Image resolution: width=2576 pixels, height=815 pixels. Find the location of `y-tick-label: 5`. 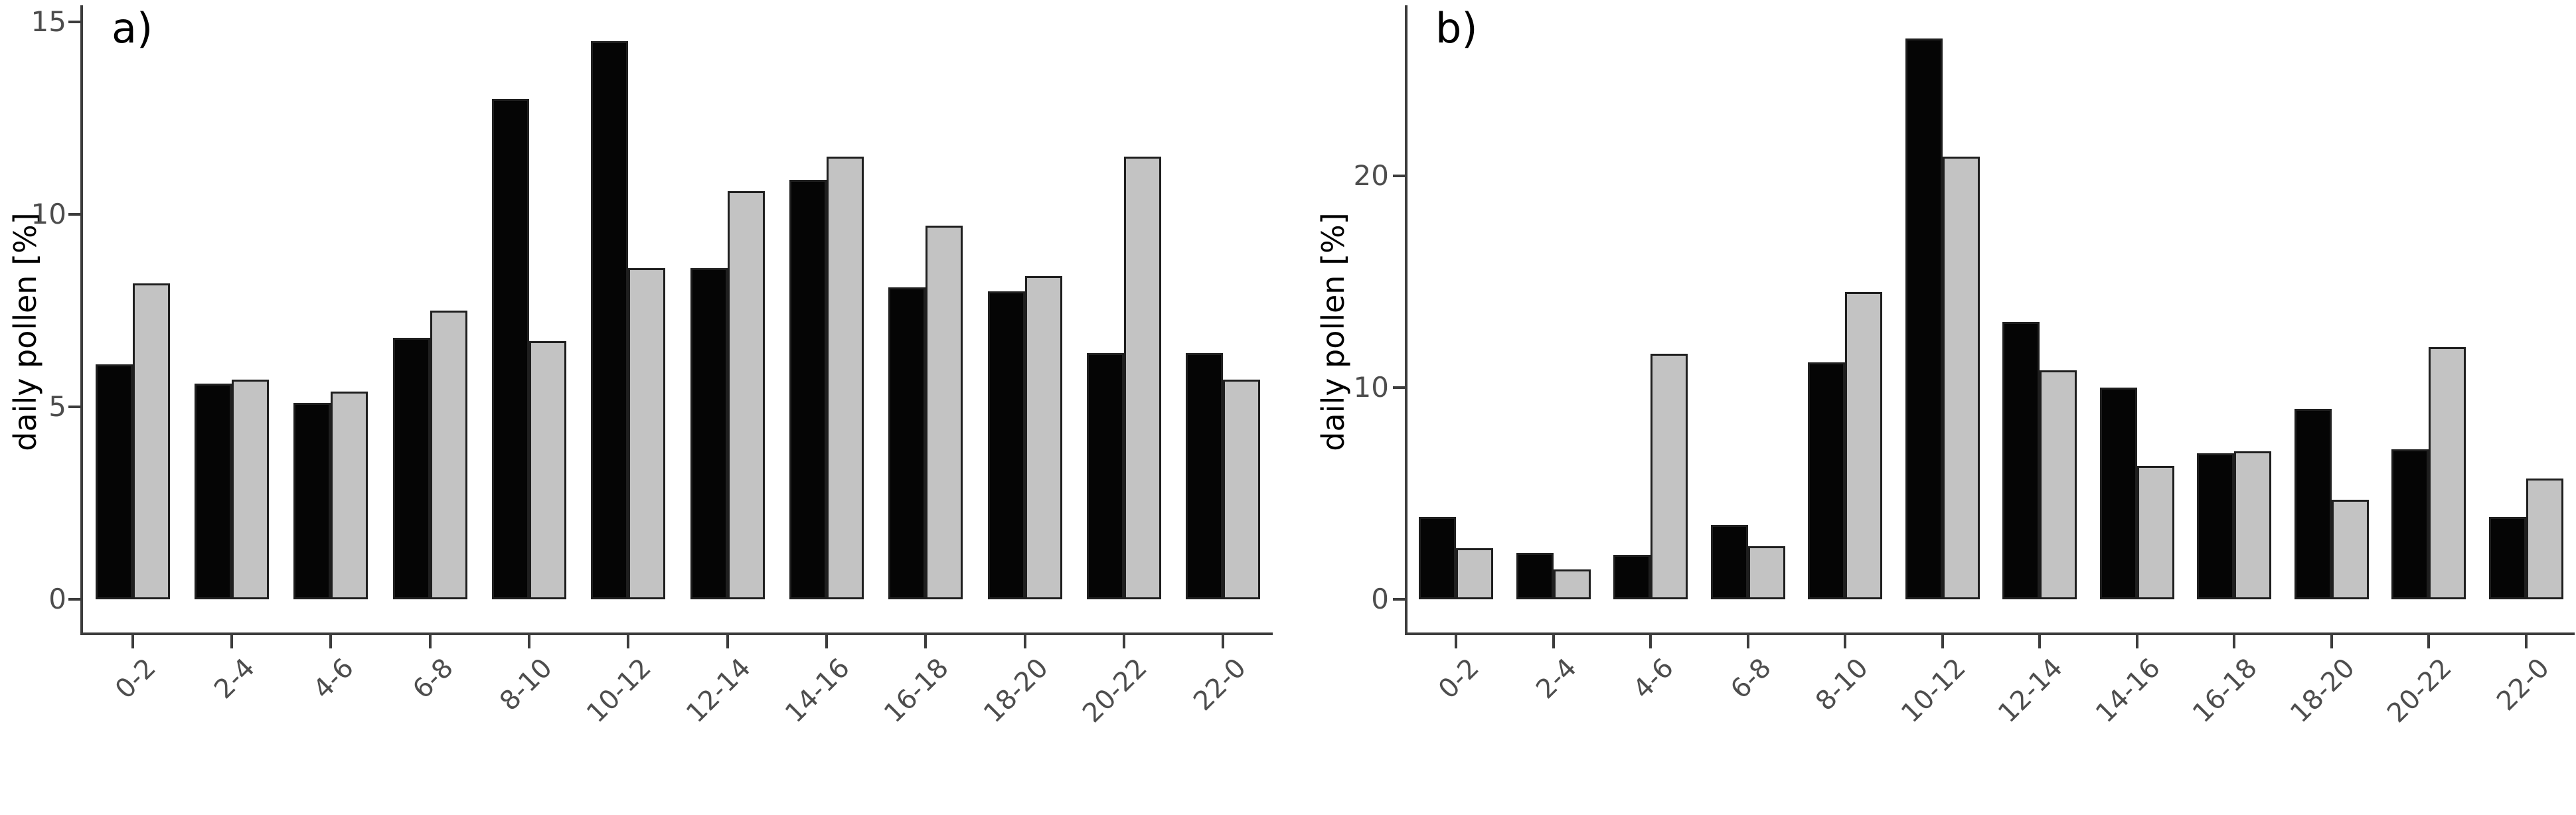

y-tick-label: 5 is located at coordinates (57, 406).